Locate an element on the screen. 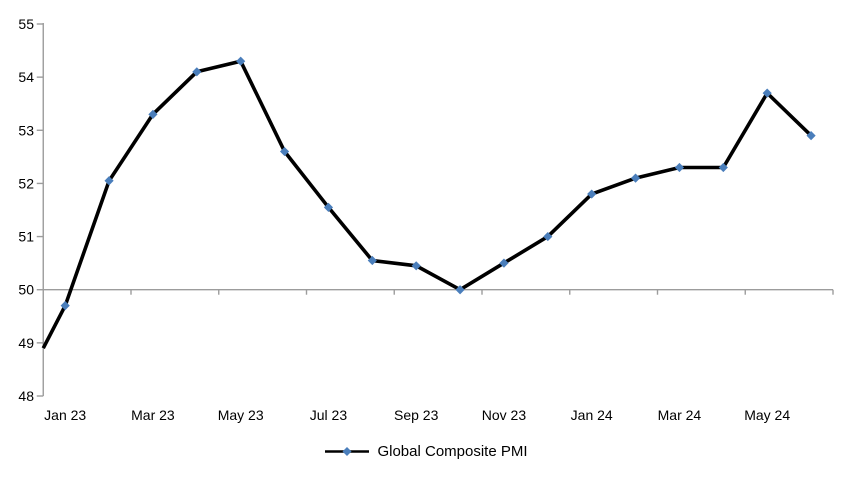 The height and width of the screenshot is (481, 852). x-axis-label: Mar 23 is located at coordinates (153, 415).